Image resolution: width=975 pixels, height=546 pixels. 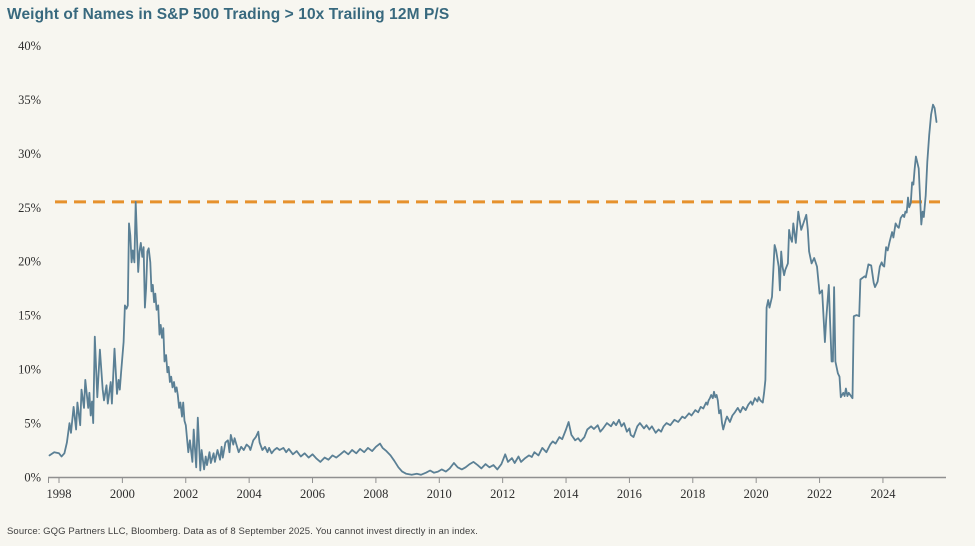 I want to click on x-axis-label: 1998, so click(x=59, y=494).